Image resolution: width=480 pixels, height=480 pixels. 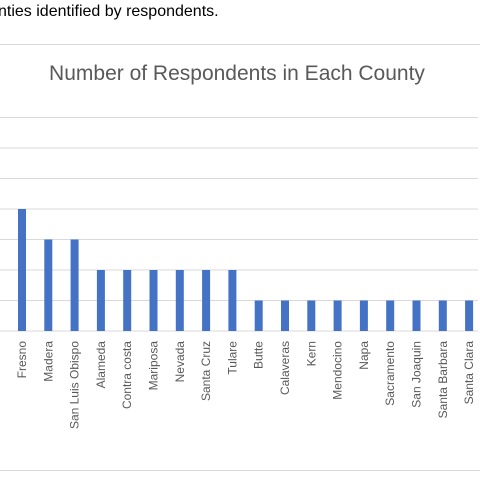 I want to click on x-tick-label: Tulare, so click(x=232, y=358).